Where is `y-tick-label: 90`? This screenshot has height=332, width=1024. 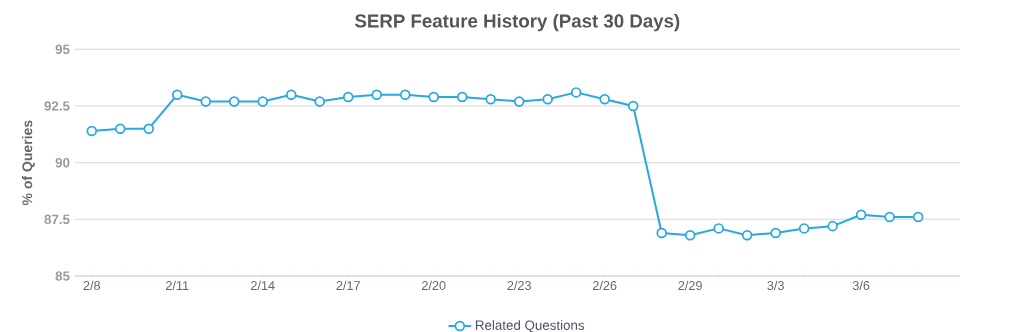 y-tick-label: 90 is located at coordinates (62, 162).